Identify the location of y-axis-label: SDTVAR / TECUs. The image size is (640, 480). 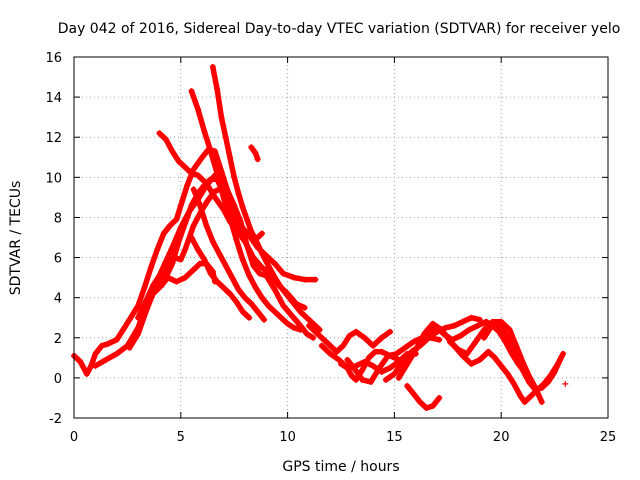
(16, 238).